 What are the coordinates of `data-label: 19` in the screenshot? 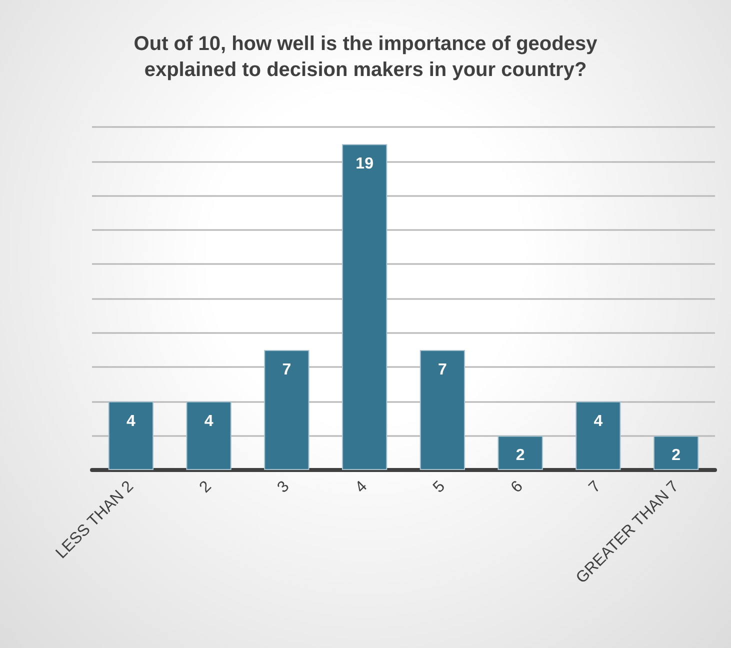 It's located at (365, 164).